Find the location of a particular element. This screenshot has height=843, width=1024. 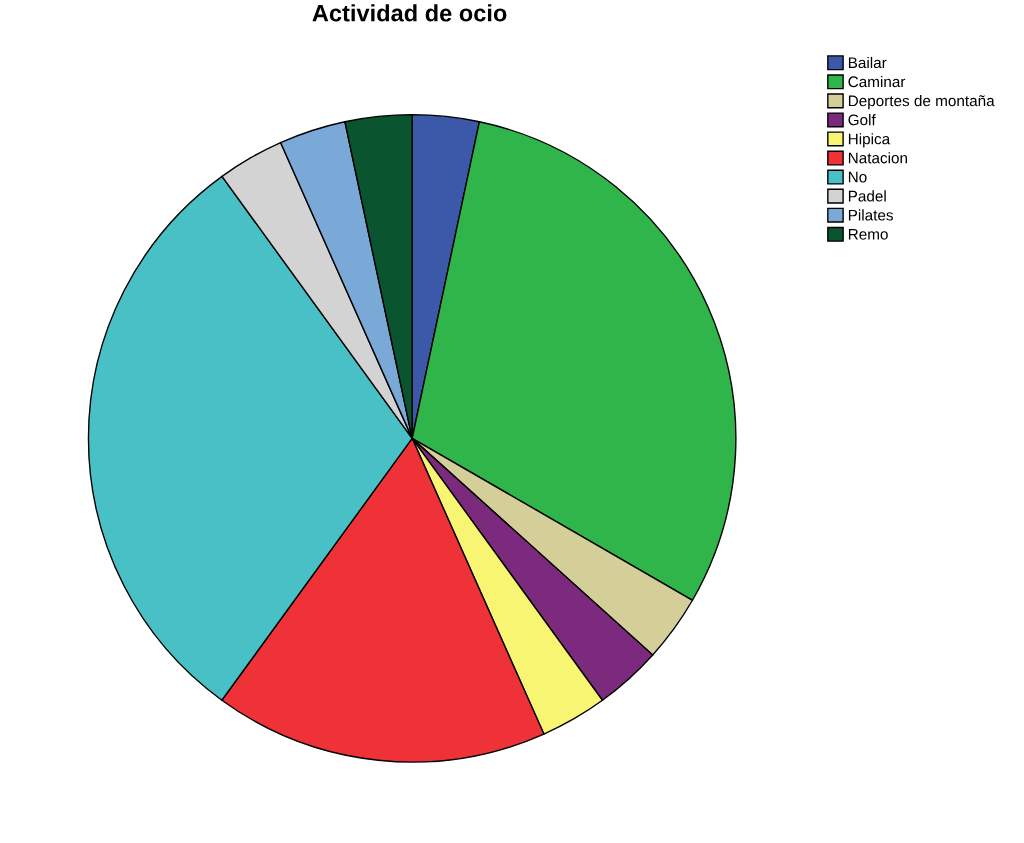

legend-label: Remo is located at coordinates (868, 234).